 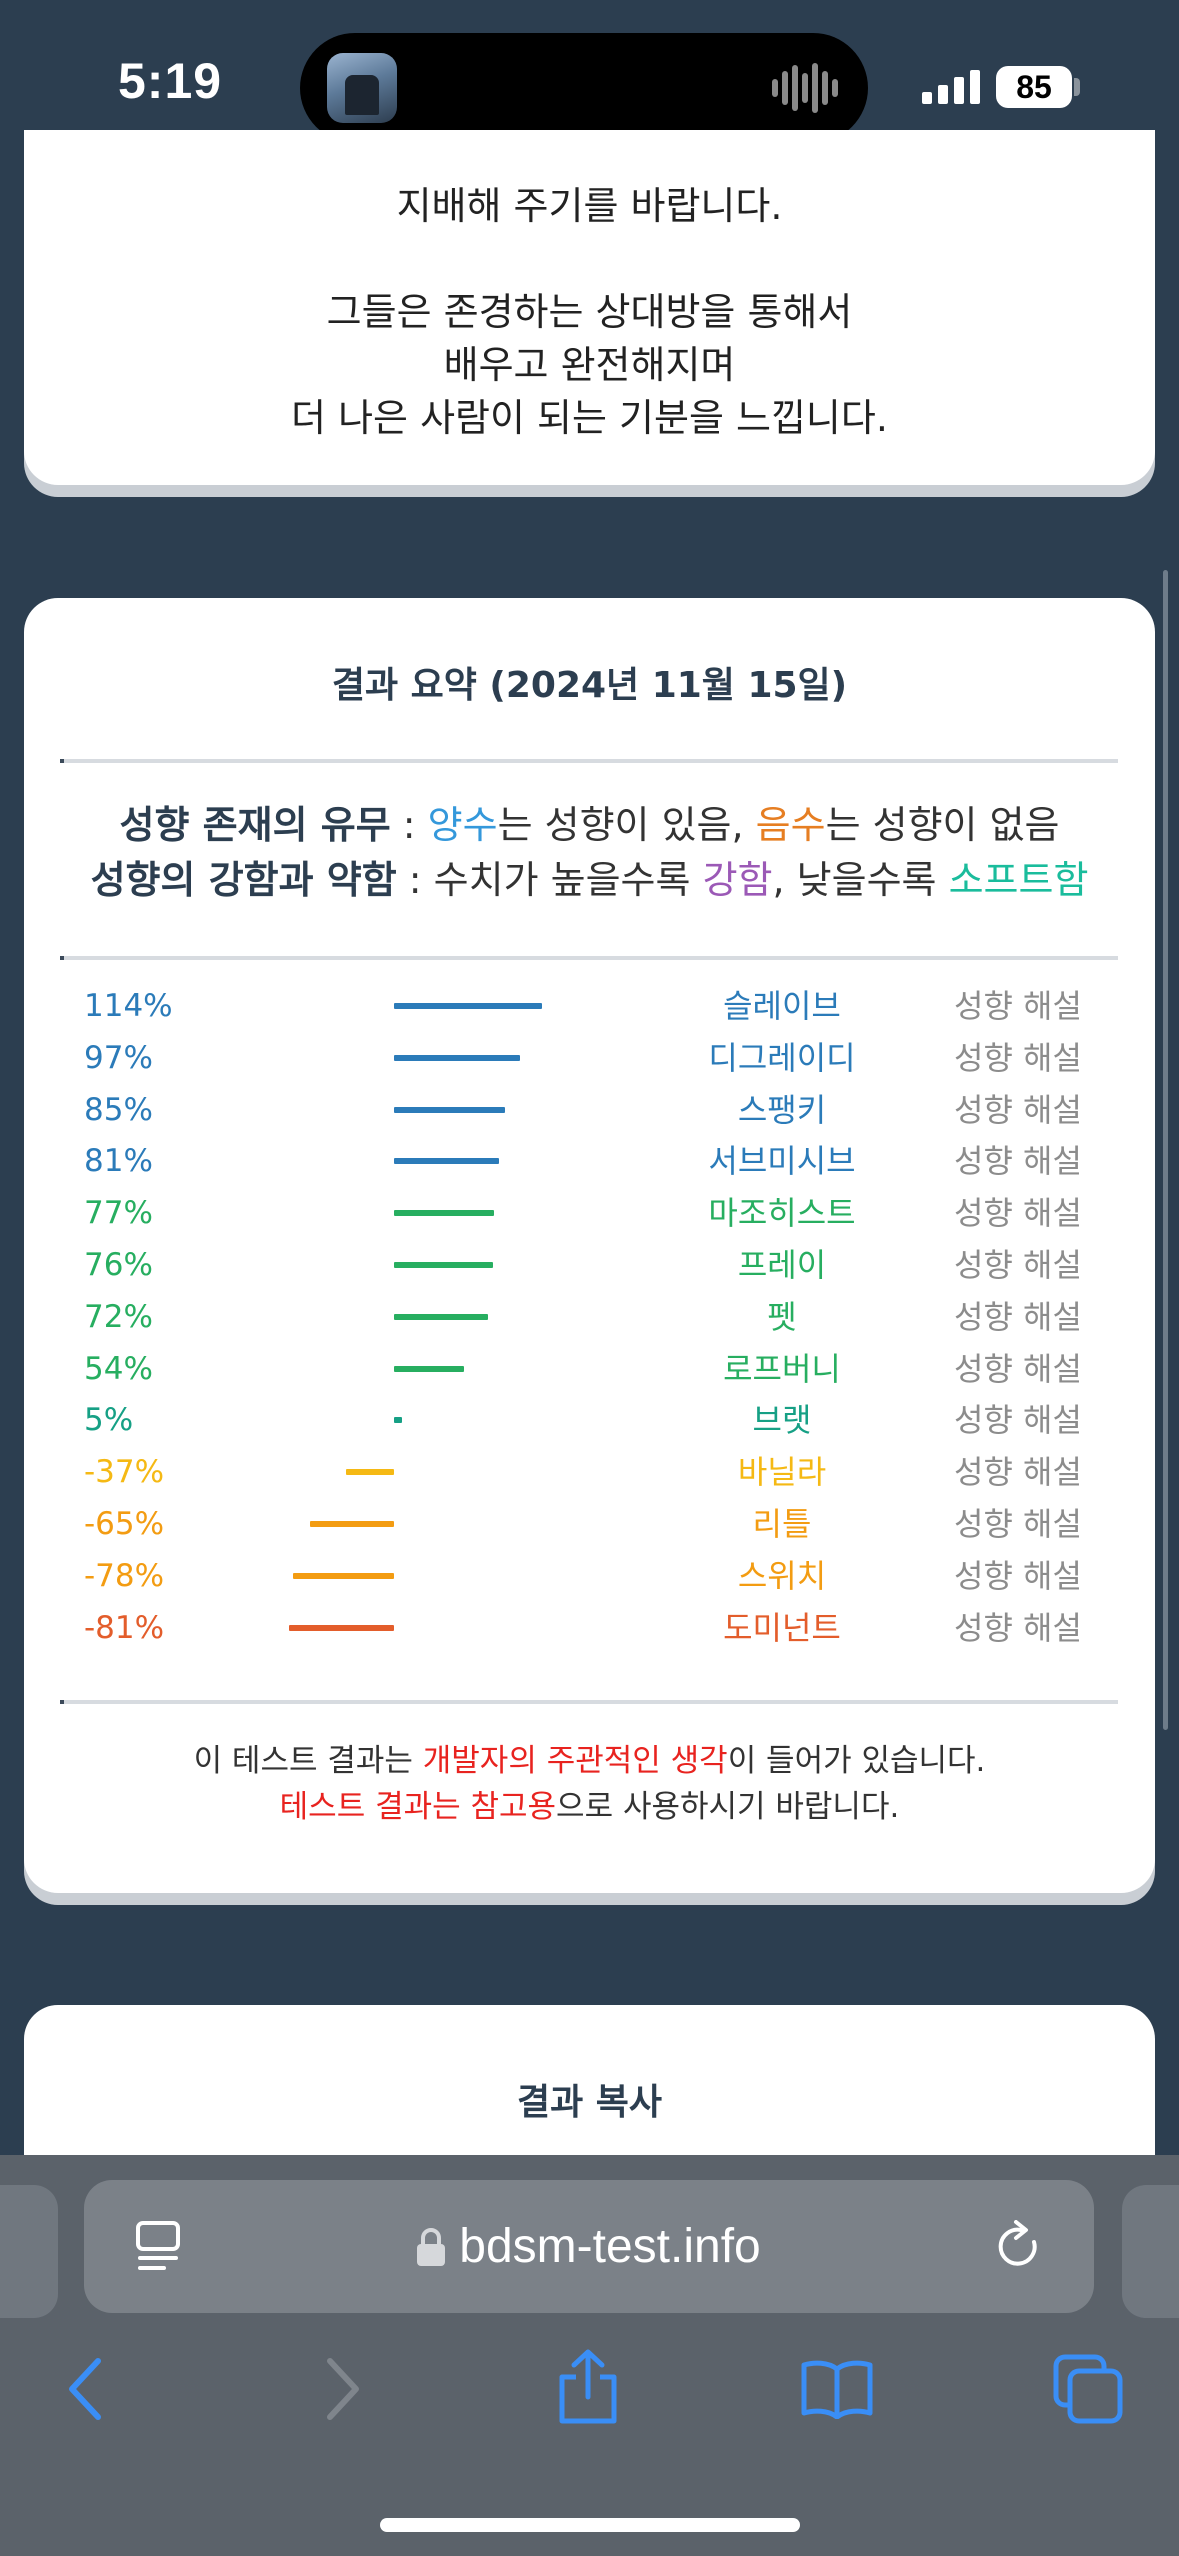 I want to click on reload-icon, so click(x=1019, y=2247).